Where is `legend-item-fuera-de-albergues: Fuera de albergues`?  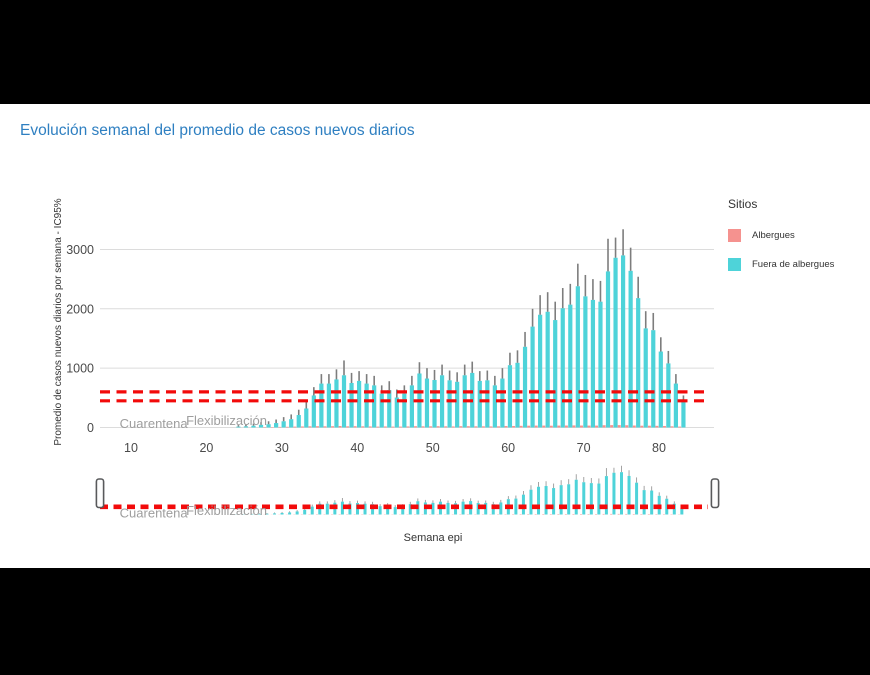
legend-item-fuera-de-albergues: Fuera de albergues is located at coordinates (793, 264).